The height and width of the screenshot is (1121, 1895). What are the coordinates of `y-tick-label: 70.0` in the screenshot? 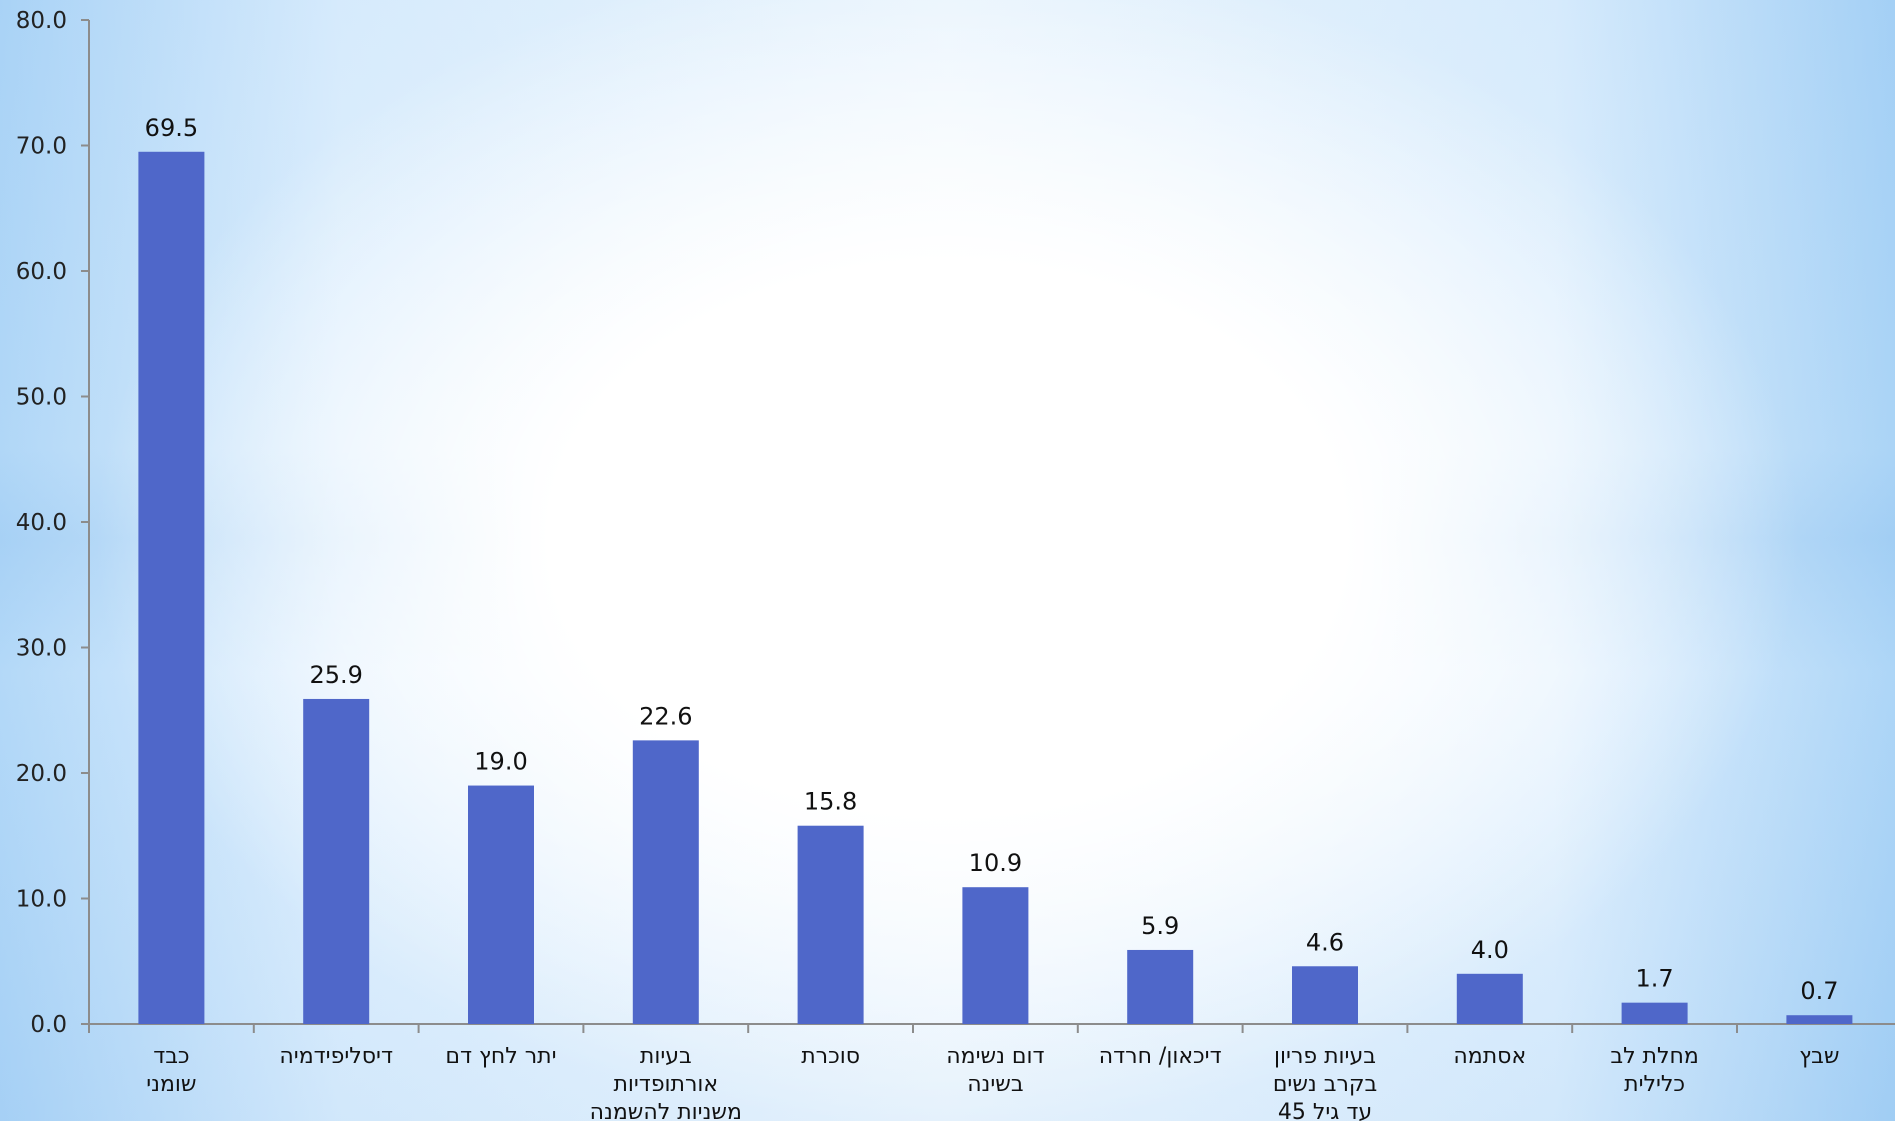 It's located at (41, 147).